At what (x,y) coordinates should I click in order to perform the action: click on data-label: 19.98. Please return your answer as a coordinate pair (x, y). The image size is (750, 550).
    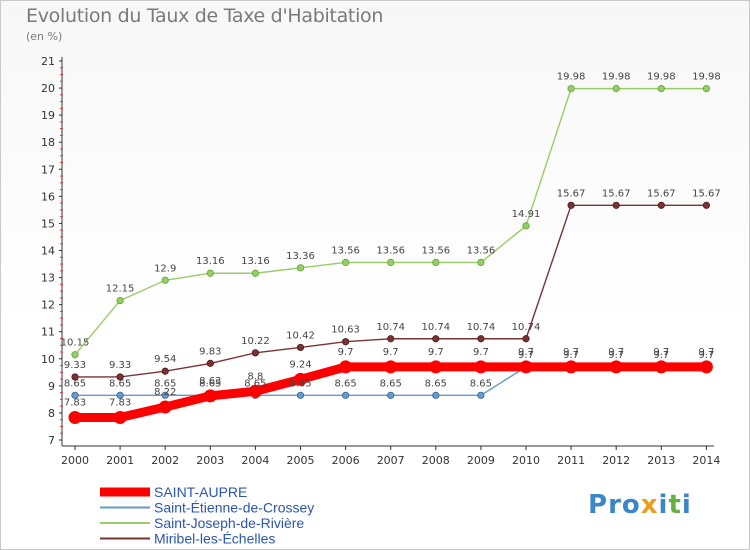
    Looking at the image, I should click on (571, 77).